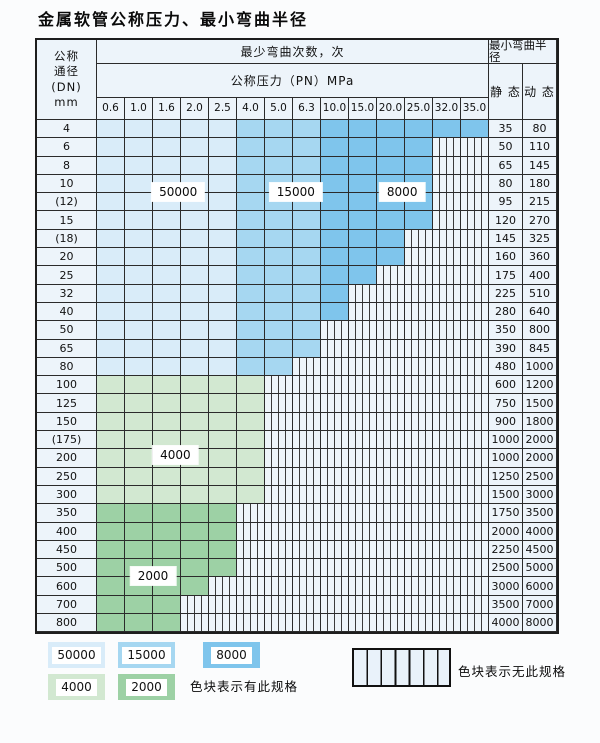  Describe the element at coordinates (67, 586) in the screenshot. I see `dn-cell: 600` at that location.